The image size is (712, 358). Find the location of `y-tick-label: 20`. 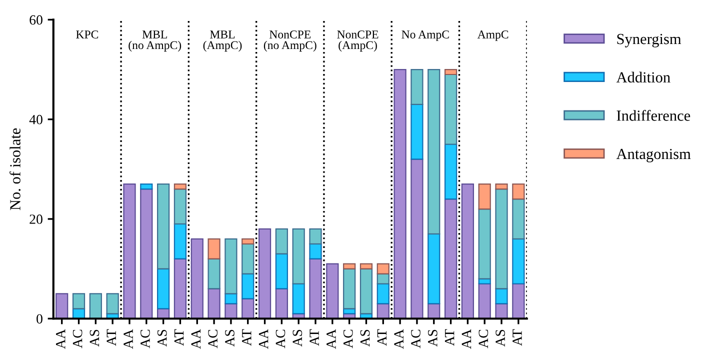

y-tick-label: 20 is located at coordinates (36, 219).